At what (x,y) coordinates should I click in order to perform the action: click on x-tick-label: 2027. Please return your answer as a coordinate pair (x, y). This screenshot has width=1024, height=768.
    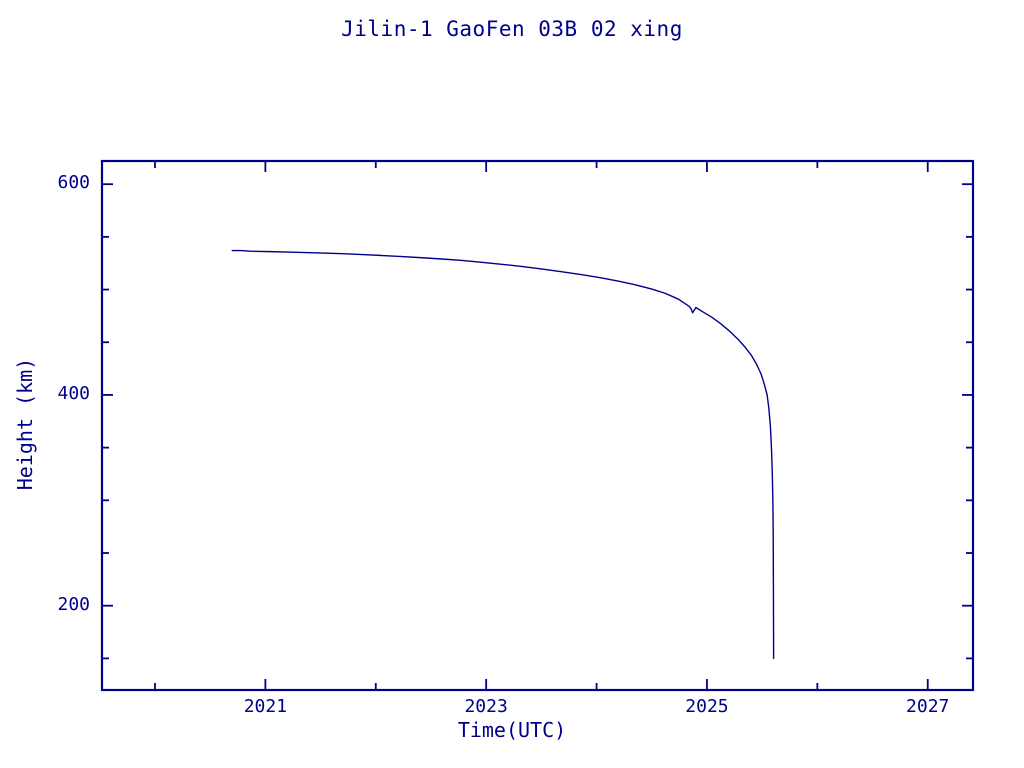
    Looking at the image, I should click on (928, 706).